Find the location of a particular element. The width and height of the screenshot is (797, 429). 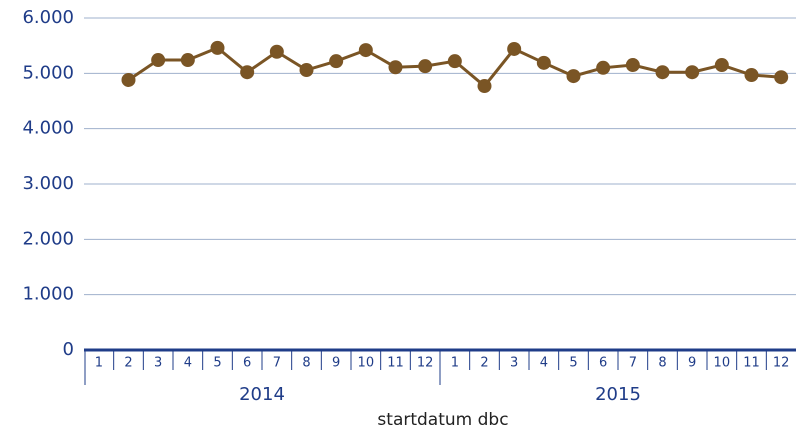

y-tick-label: 1.000 is located at coordinates (48, 294).